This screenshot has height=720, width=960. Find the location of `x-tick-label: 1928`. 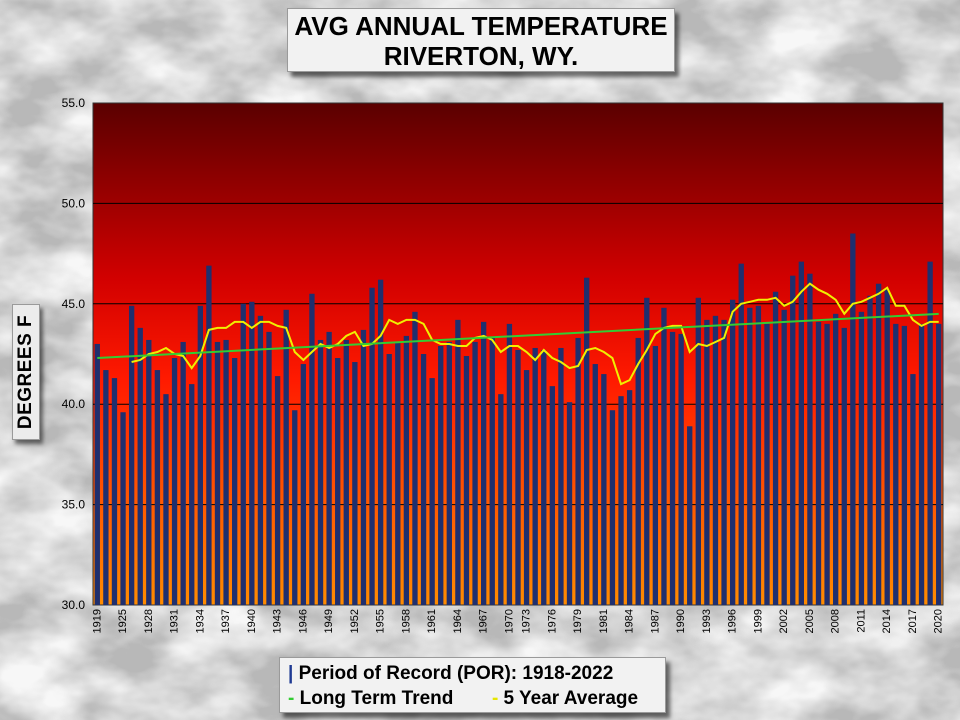

x-tick-label: 1928 is located at coordinates (149, 621).